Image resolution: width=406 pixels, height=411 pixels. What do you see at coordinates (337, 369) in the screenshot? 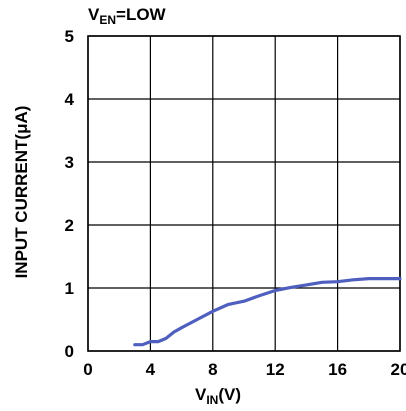
I see `x-tick-label-16: 16` at bounding box center [337, 369].